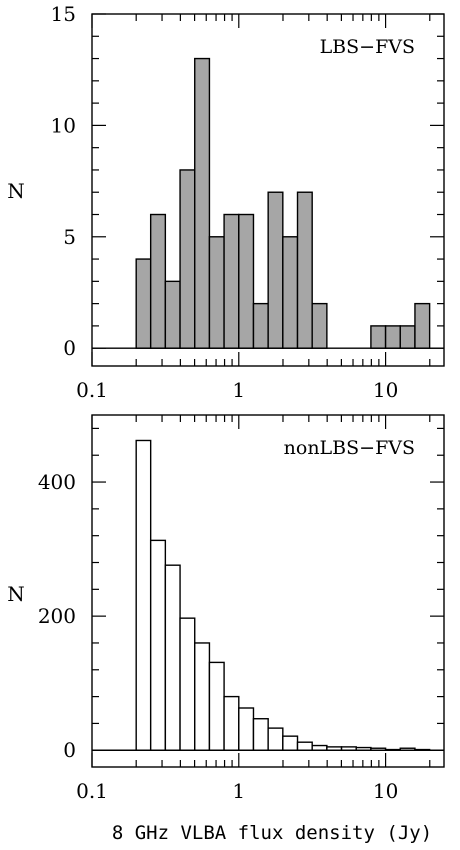 This screenshot has height=850, width=460. I want to click on y-tick-label: 10, so click(63, 125).